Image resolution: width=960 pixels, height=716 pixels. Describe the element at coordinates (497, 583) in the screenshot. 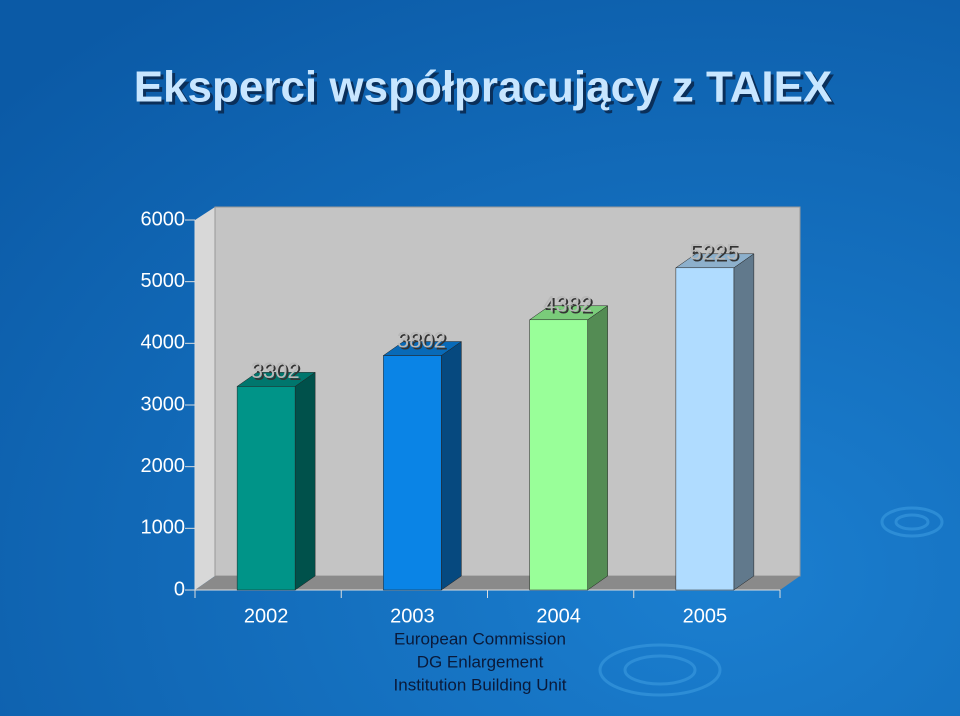

I see `floor` at that location.